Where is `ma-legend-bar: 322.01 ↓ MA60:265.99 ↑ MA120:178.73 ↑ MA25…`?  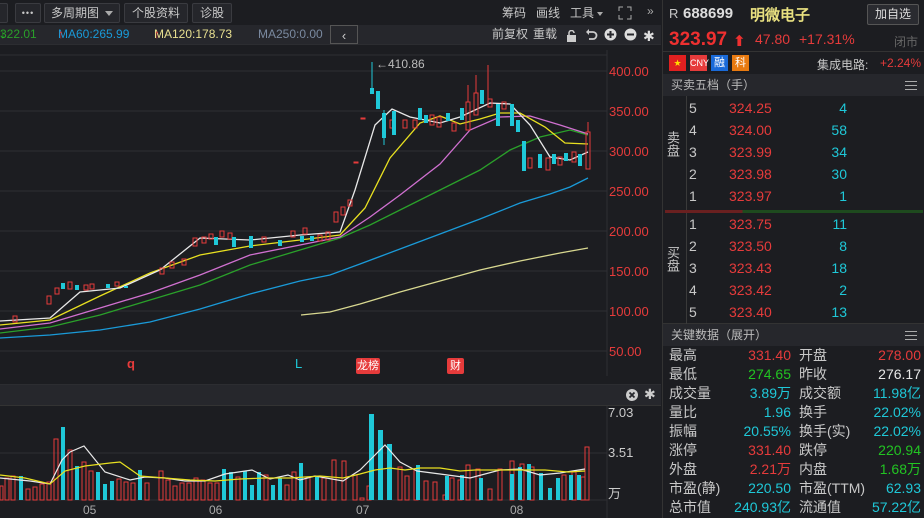 ma-legend-bar: 322.01 ↓ MA60:265.99 ↑ MA120:178.73 ↑ MA25… is located at coordinates (330, 35).